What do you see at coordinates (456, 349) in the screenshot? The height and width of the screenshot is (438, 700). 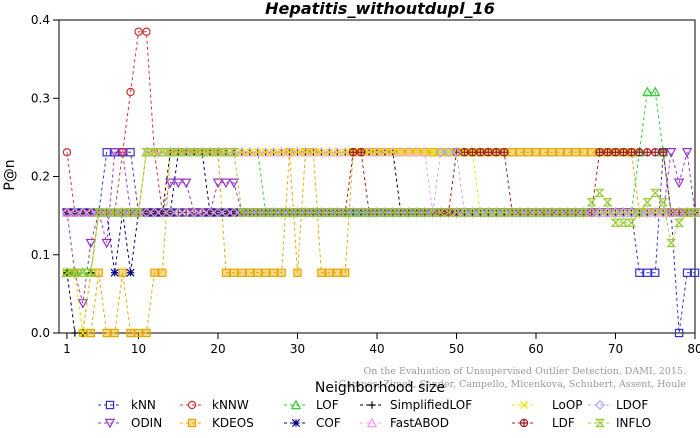 I see `x-tick-label: 50` at bounding box center [456, 349].